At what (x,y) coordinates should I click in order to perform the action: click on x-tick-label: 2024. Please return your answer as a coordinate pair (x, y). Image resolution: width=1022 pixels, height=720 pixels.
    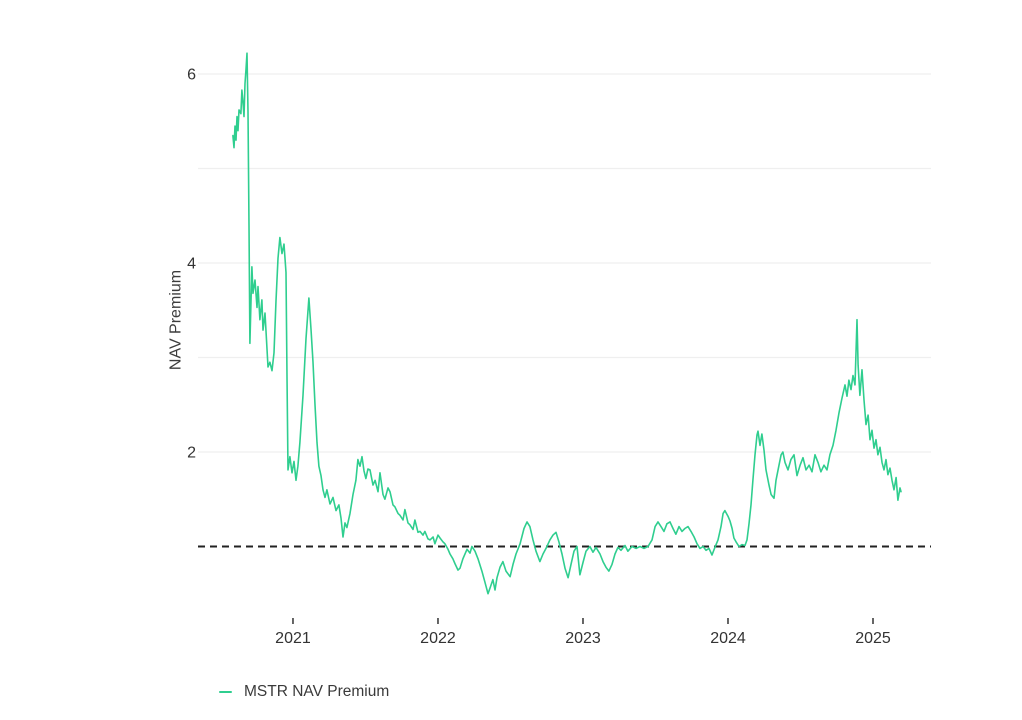
    Looking at the image, I should click on (728, 638).